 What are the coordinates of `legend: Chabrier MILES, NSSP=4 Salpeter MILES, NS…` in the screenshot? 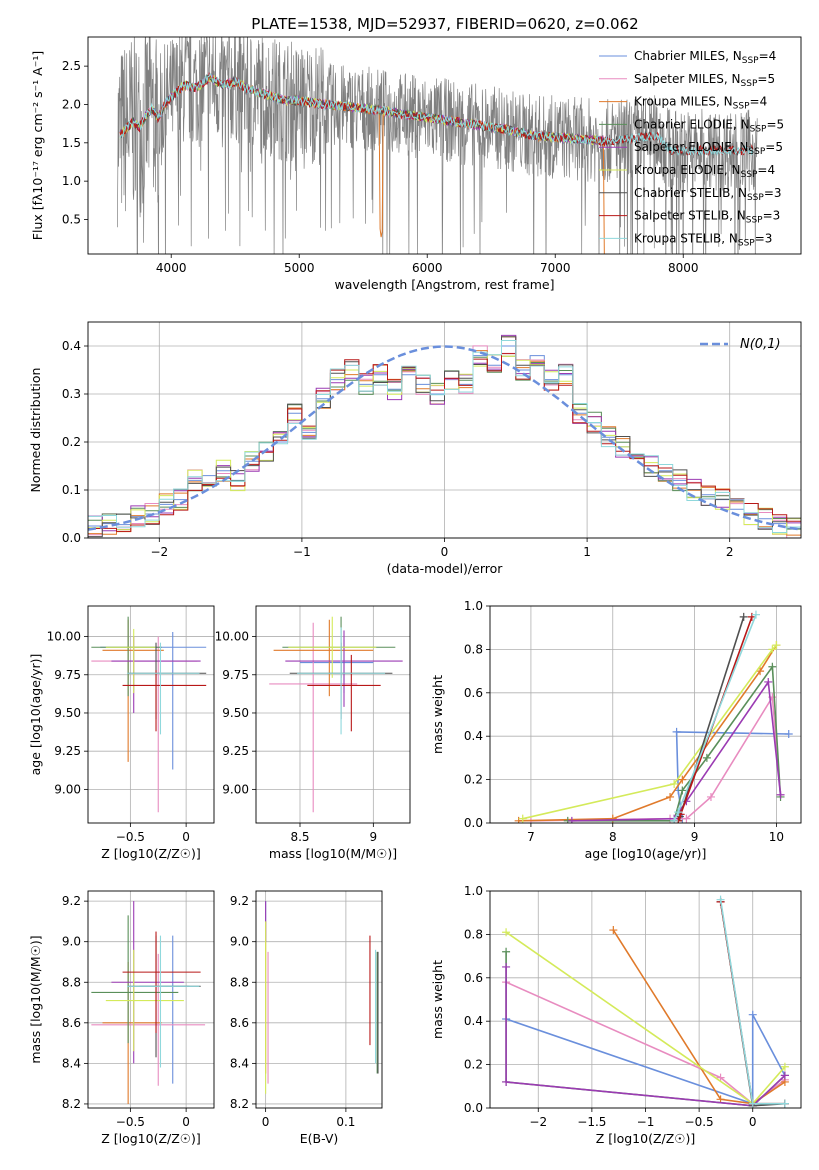 It's located at (691, 148).